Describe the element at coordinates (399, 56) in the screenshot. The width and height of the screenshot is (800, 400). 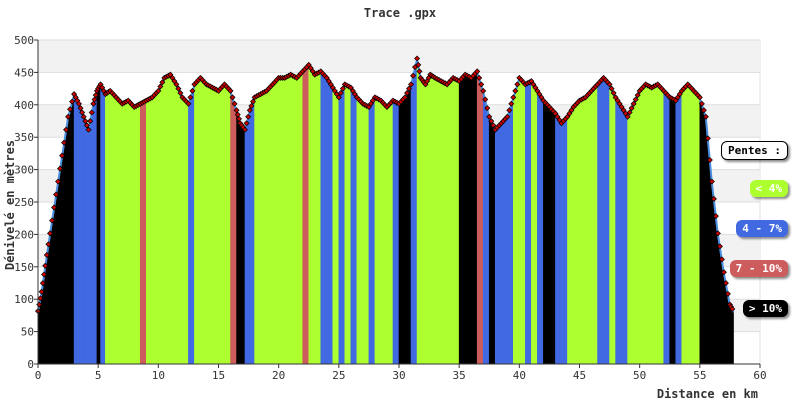
I see `grid-band` at that location.